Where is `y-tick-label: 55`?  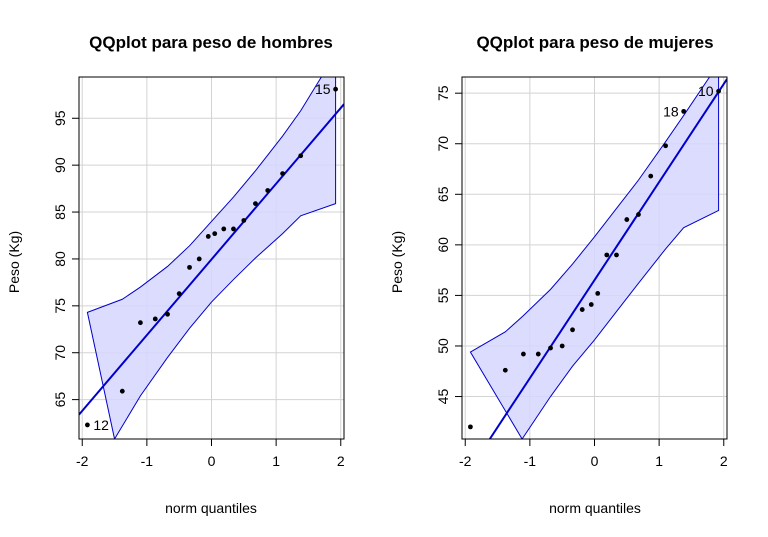
y-tick-label: 55 is located at coordinates (443, 295).